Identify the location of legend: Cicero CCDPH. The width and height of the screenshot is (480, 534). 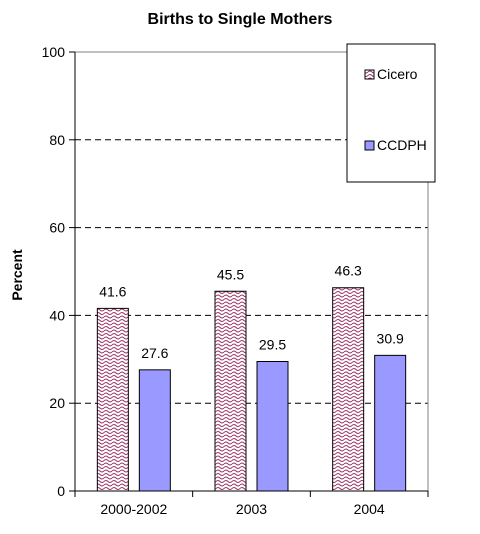
(391, 113).